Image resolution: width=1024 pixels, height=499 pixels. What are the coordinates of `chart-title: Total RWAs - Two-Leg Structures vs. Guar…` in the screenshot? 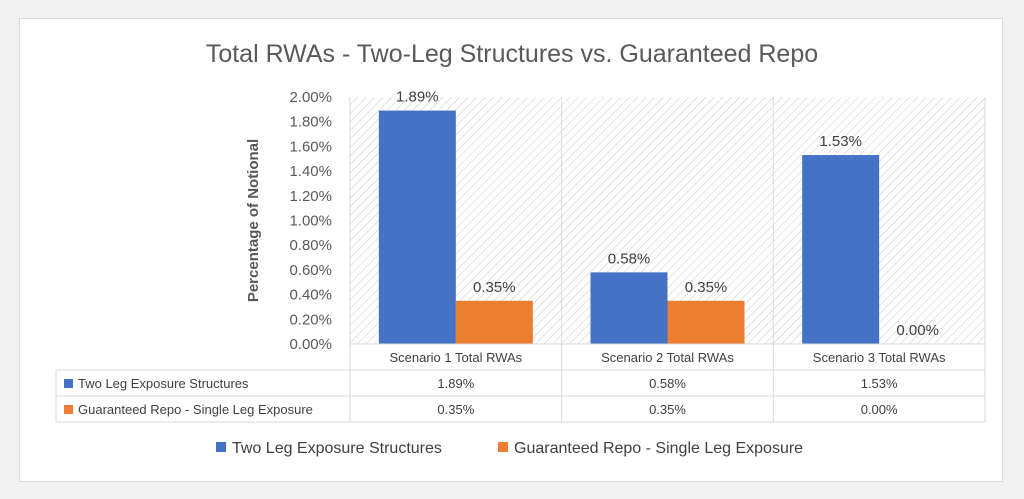 It's located at (512, 54).